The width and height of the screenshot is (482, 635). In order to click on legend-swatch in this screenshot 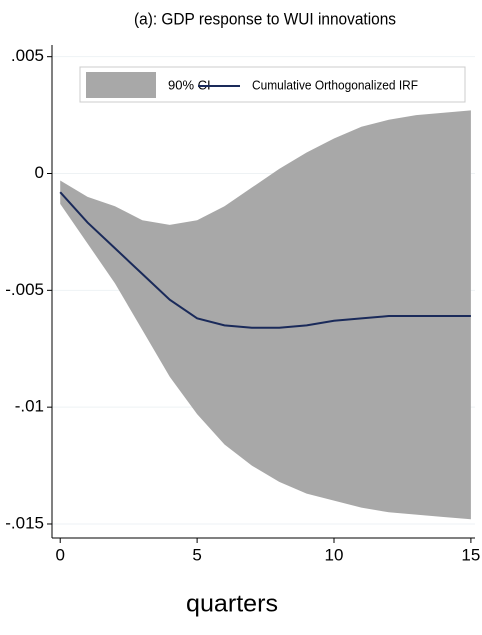, I will do `click(121, 85)`.